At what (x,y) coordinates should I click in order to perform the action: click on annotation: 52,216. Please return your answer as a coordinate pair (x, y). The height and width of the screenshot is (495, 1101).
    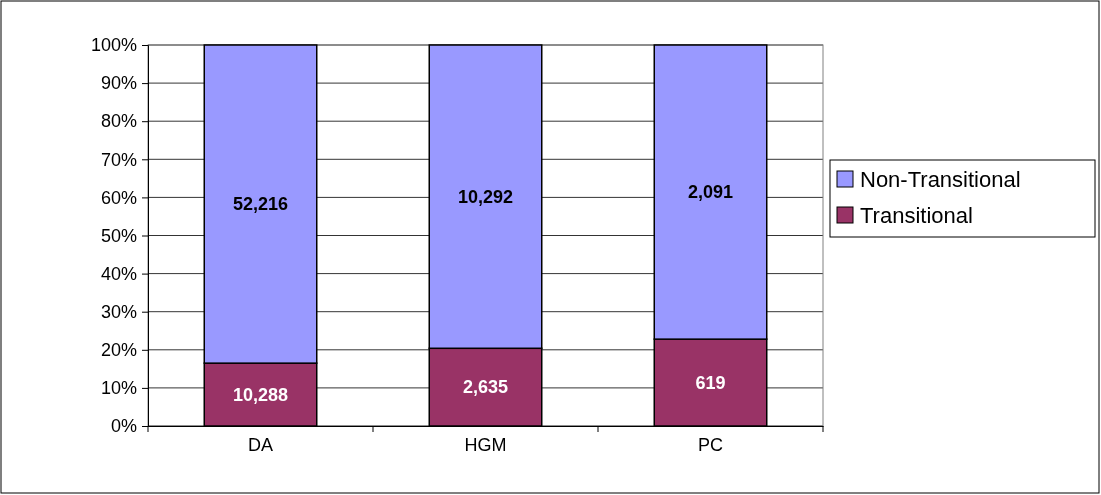
    Looking at the image, I should click on (260, 204).